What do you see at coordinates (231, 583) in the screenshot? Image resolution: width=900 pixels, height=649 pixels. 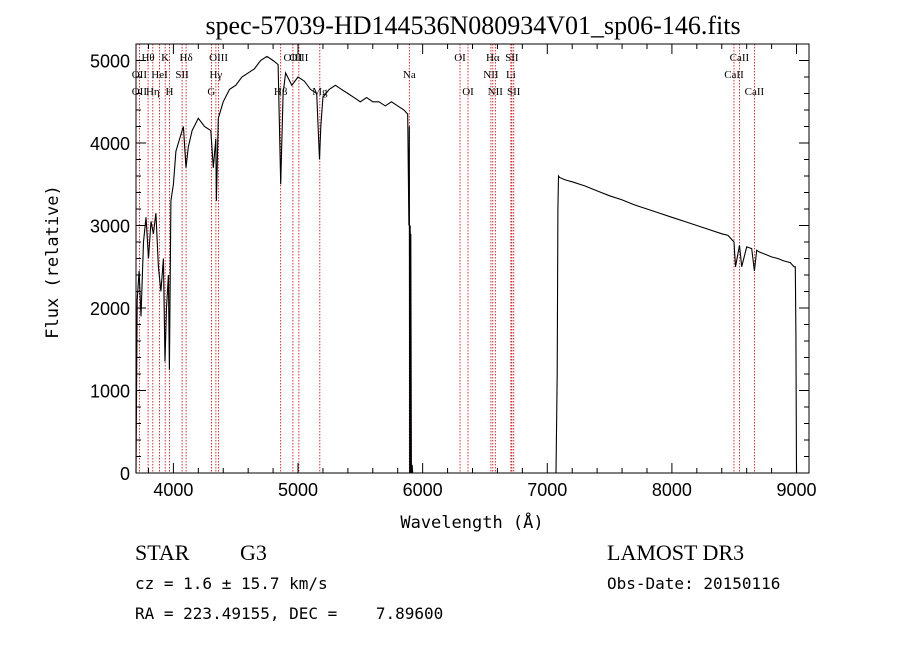 I see `redshift-velocity: cz = 1.6 ± 15.7 km/s` at bounding box center [231, 583].